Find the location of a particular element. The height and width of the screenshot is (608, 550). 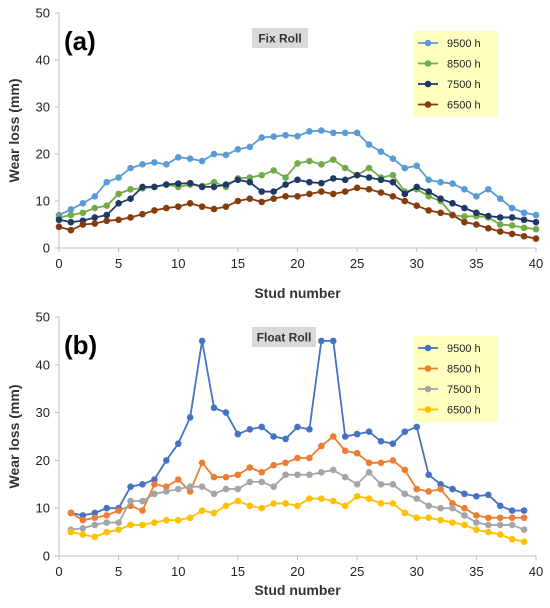

y-tick-label: 10 is located at coordinates (43, 201).